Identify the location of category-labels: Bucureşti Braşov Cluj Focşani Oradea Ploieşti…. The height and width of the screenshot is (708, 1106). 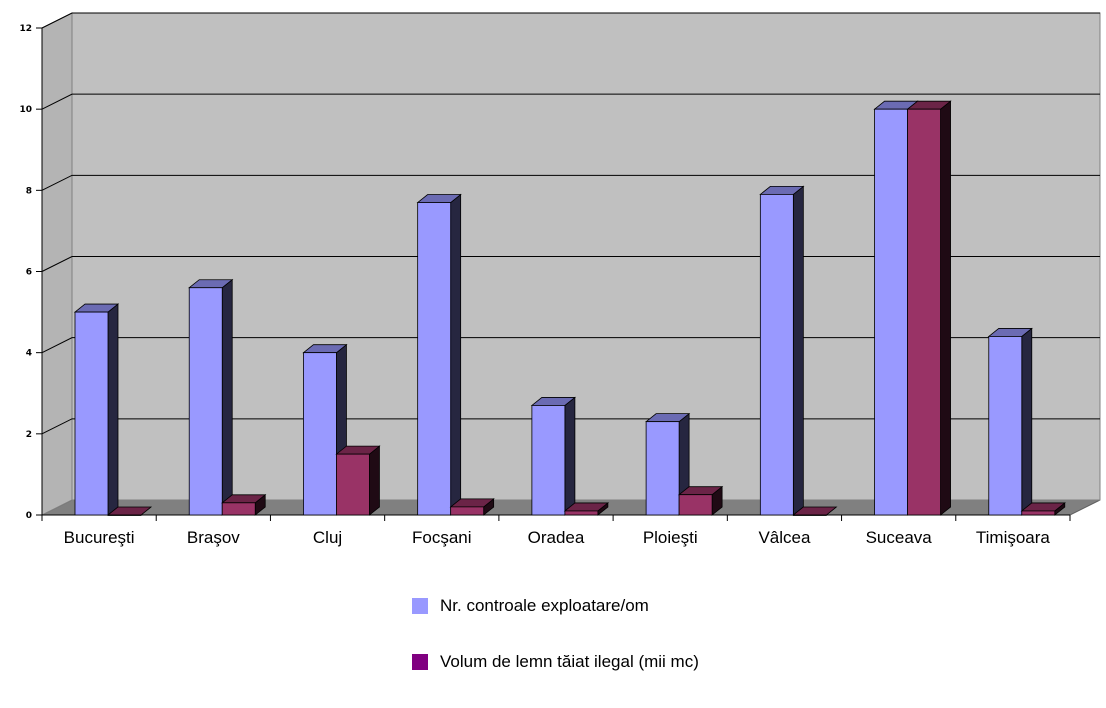
(557, 537).